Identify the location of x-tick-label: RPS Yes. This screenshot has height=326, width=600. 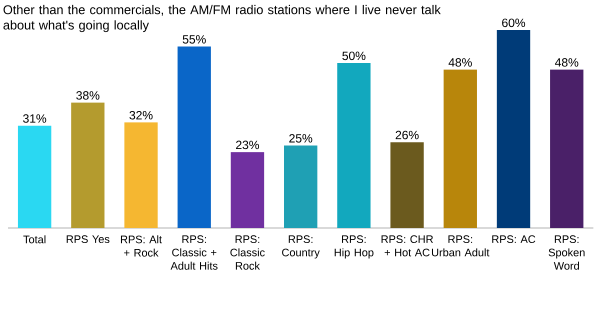
(88, 239).